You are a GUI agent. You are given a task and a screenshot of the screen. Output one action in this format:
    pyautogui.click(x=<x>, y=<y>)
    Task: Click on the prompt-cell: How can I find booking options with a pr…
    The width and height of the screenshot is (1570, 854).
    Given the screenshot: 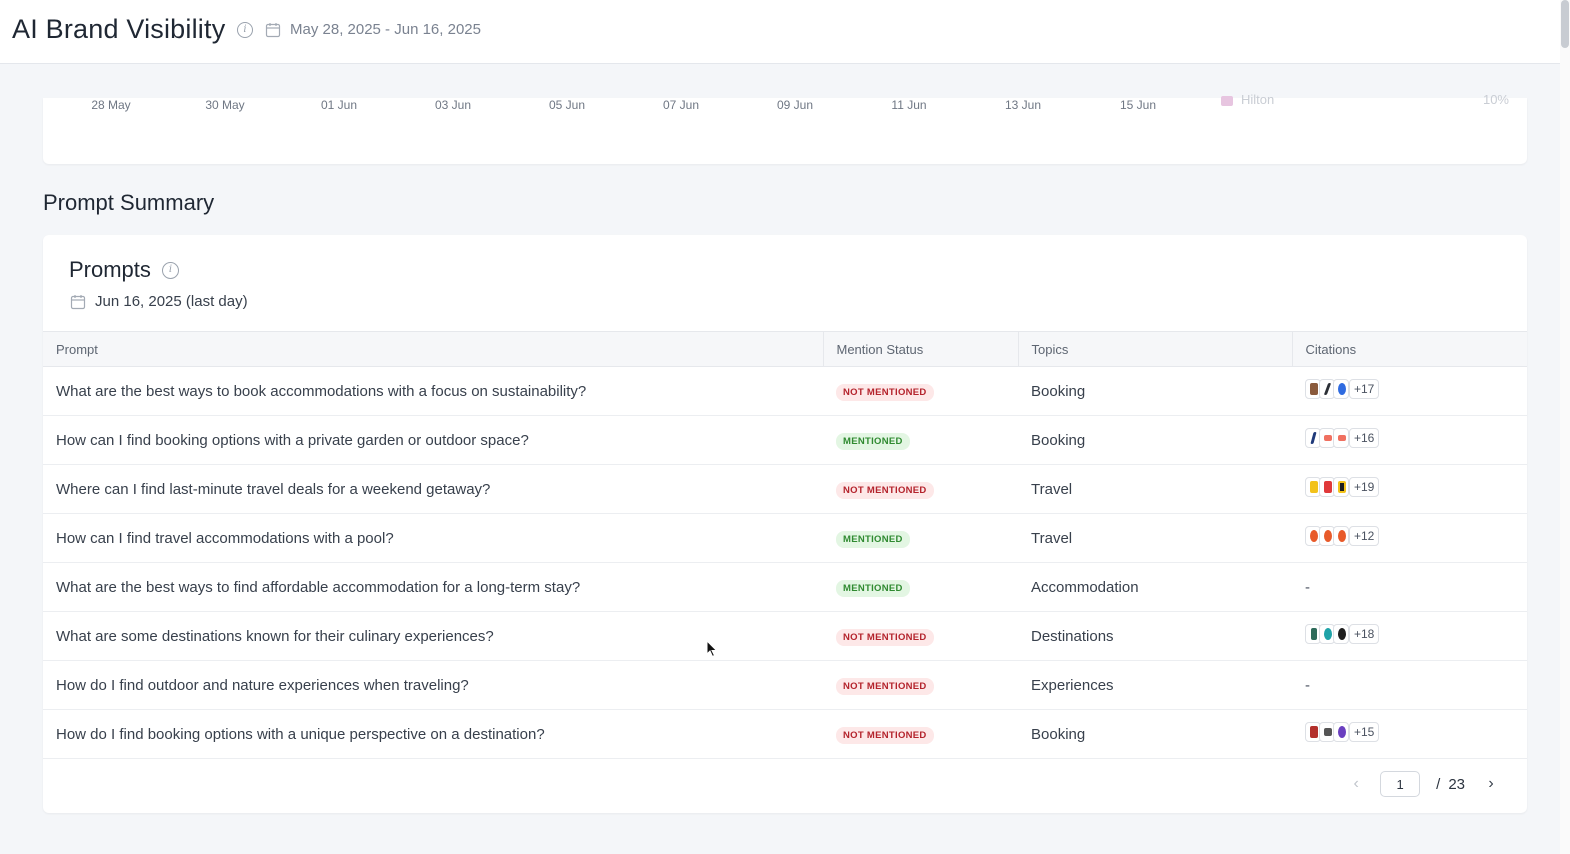 What is the action you would take?
    pyautogui.click(x=433, y=440)
    